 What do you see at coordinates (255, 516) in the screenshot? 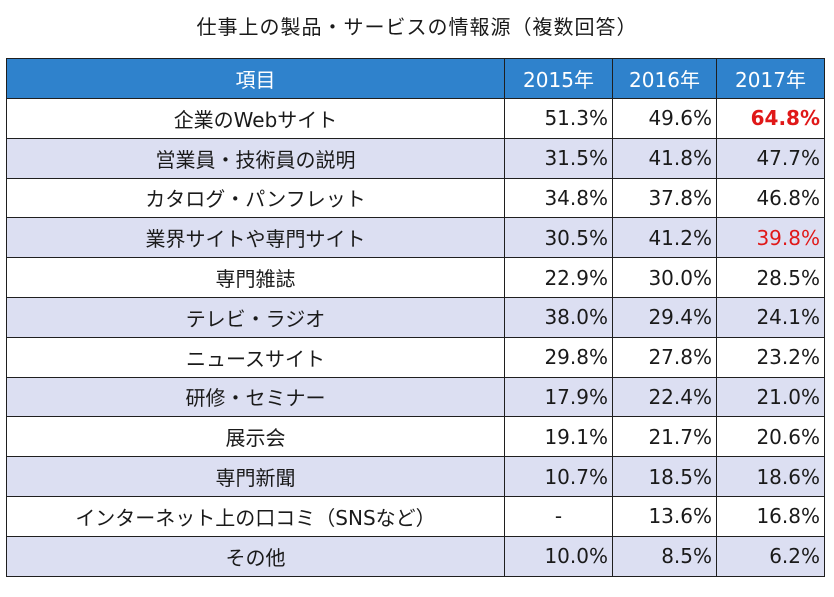
I see `cell-item: インターネット上の口コミ（SNSなど）` at bounding box center [255, 516].